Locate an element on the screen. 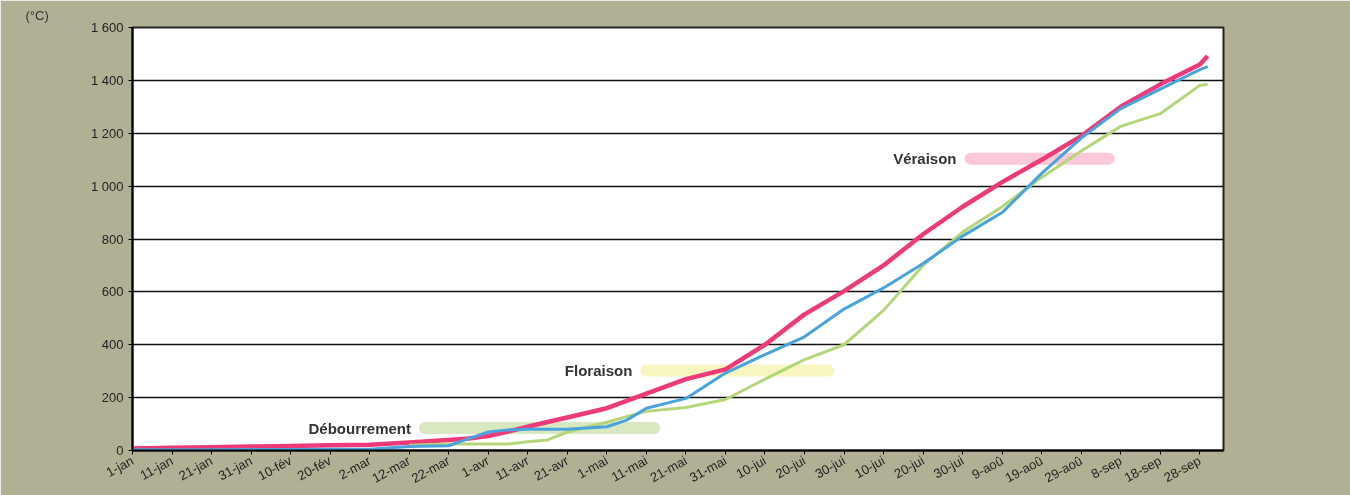 Image resolution: width=1350 pixels, height=495 pixels. x-tick-label: 8-sep is located at coordinates (1106, 467).